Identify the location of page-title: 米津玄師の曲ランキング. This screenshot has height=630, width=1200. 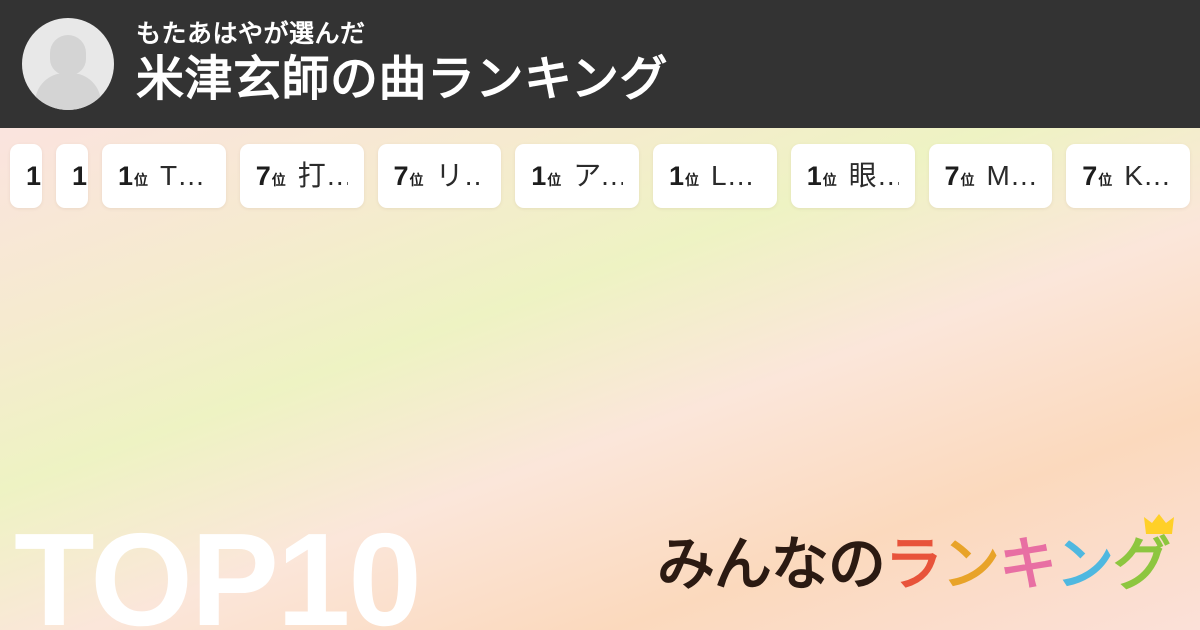
(402, 79).